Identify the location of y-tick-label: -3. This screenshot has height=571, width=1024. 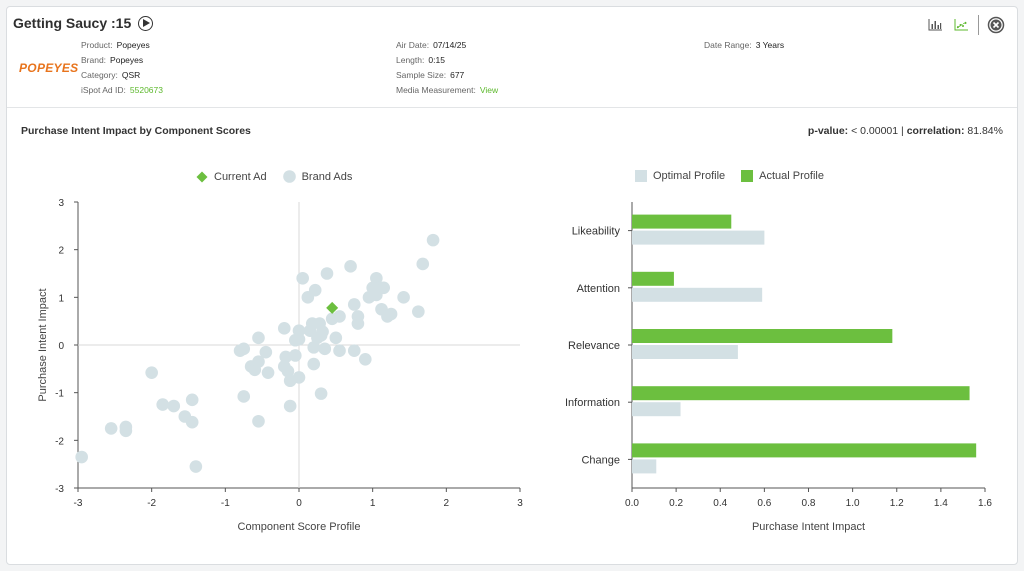
(59, 489).